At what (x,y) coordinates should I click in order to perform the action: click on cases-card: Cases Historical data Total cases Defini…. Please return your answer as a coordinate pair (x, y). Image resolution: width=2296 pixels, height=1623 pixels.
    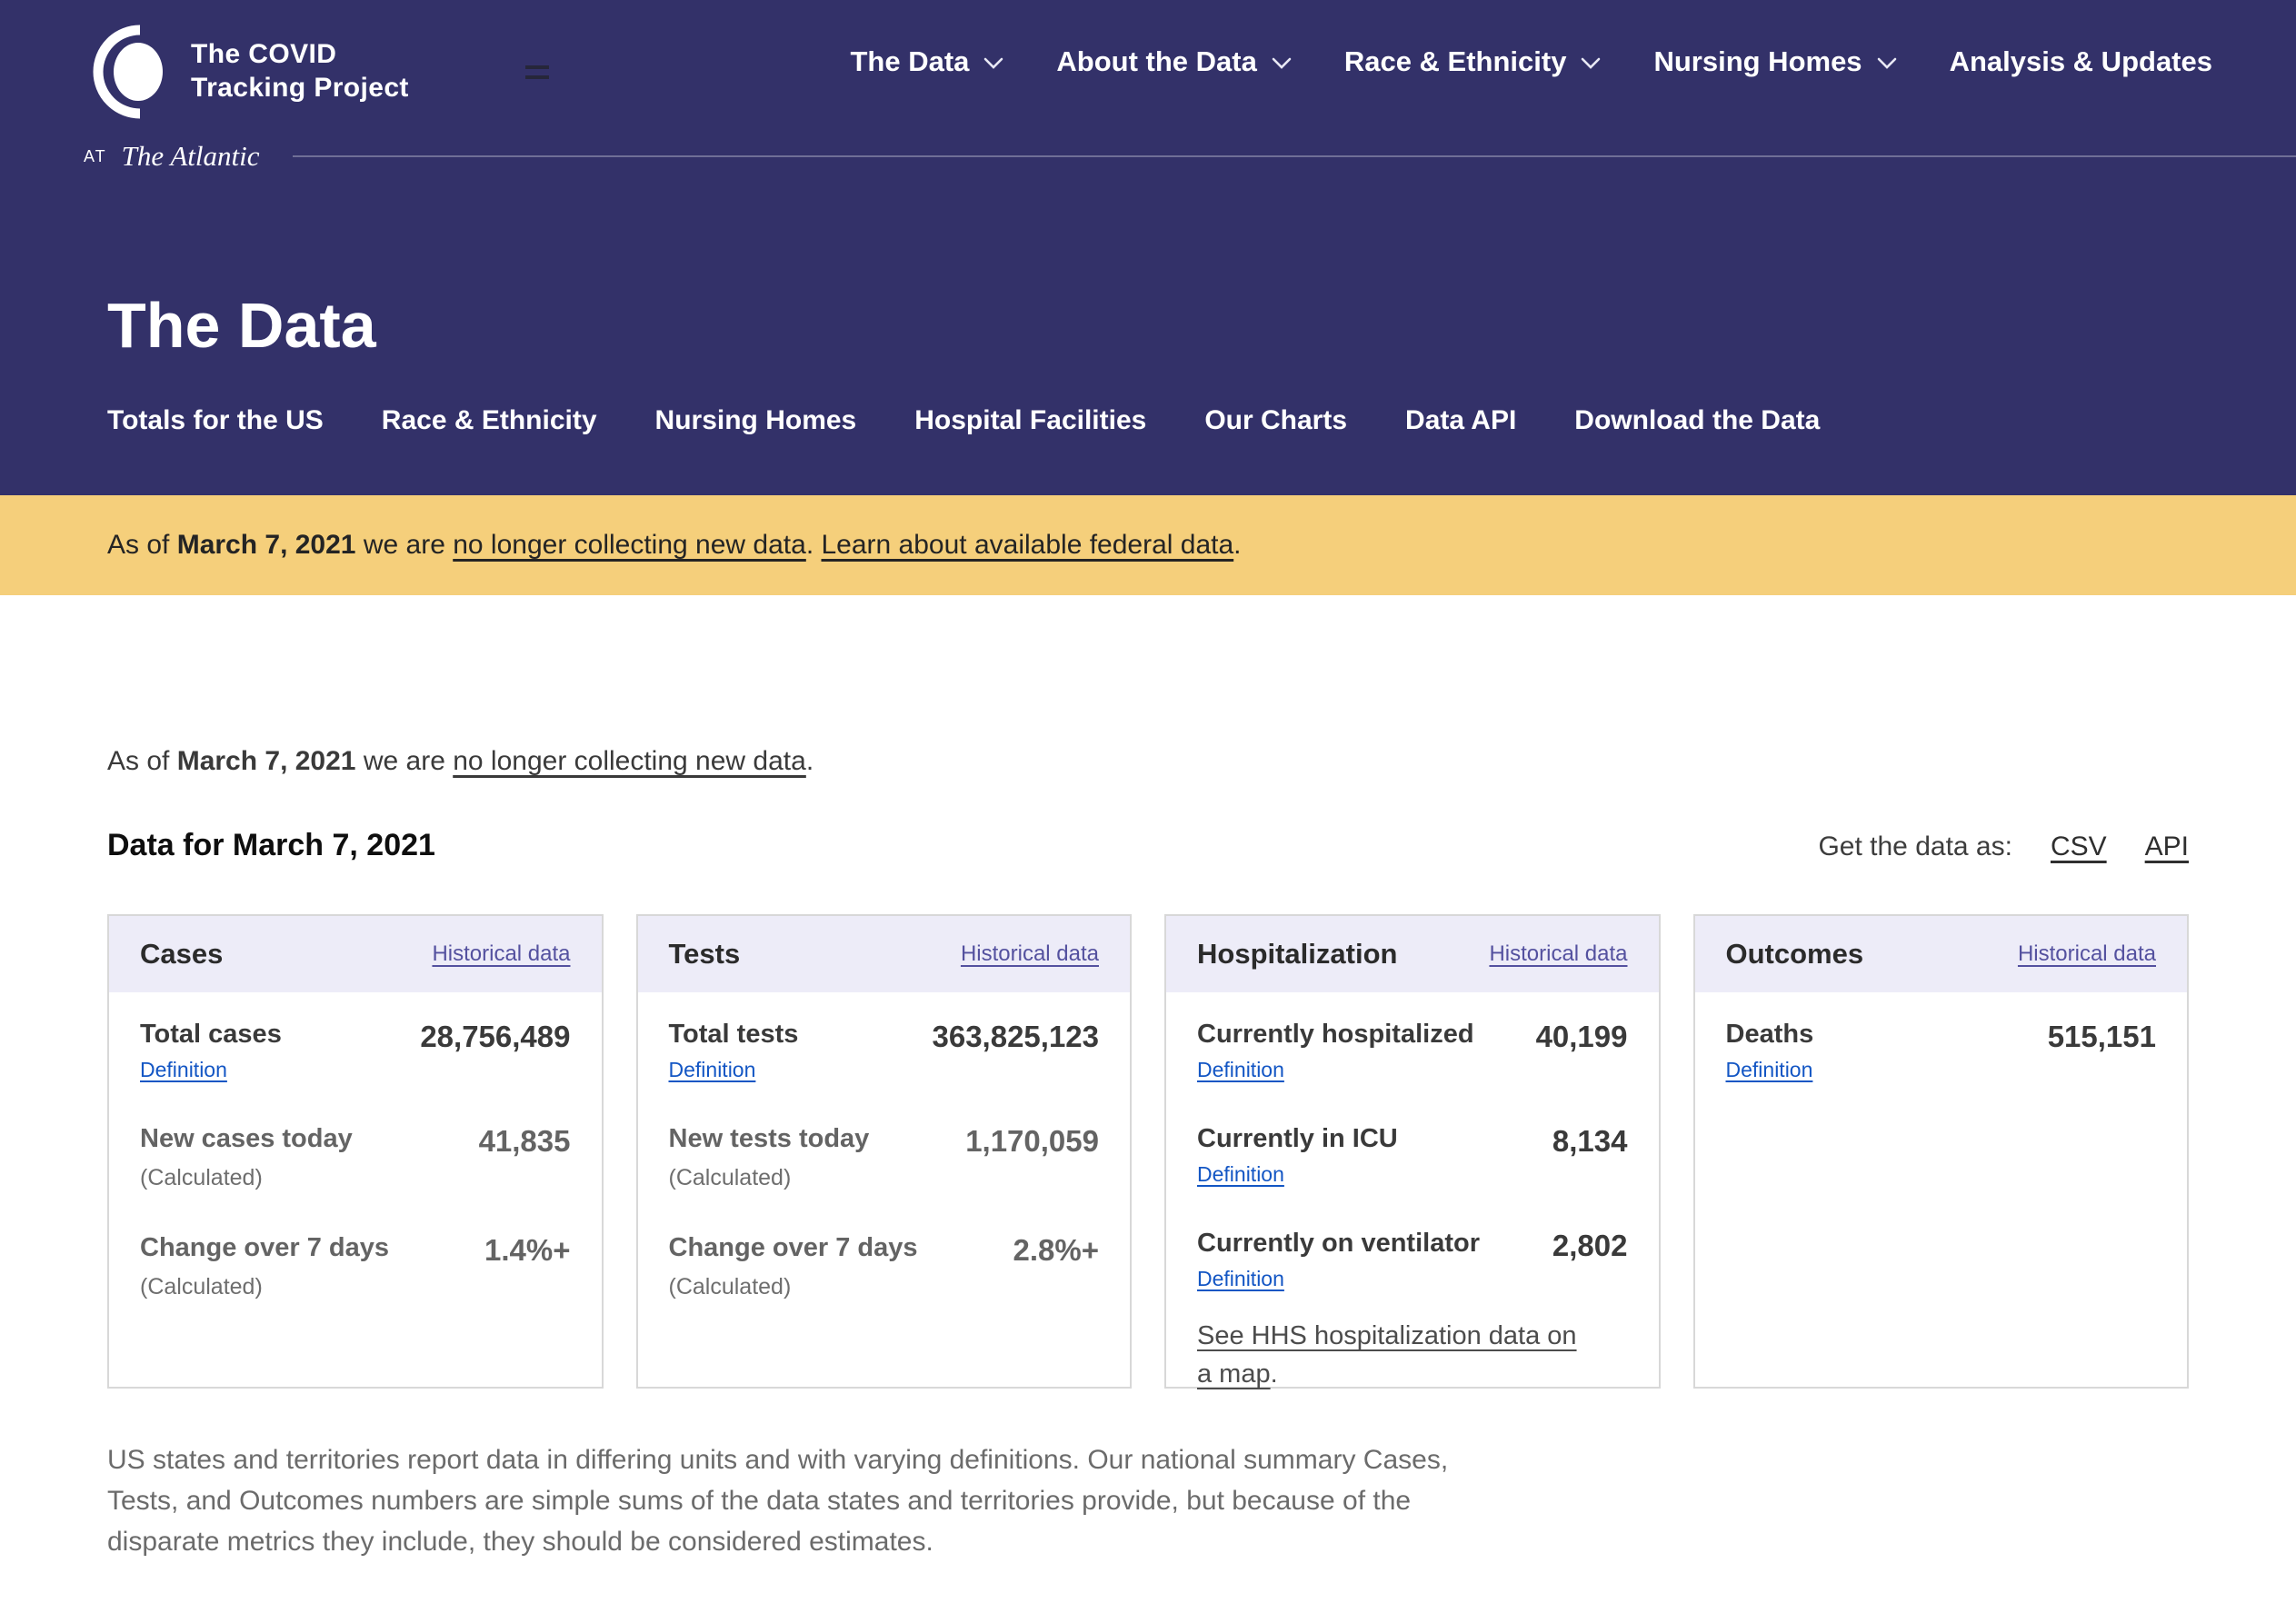
    Looking at the image, I should click on (355, 1152).